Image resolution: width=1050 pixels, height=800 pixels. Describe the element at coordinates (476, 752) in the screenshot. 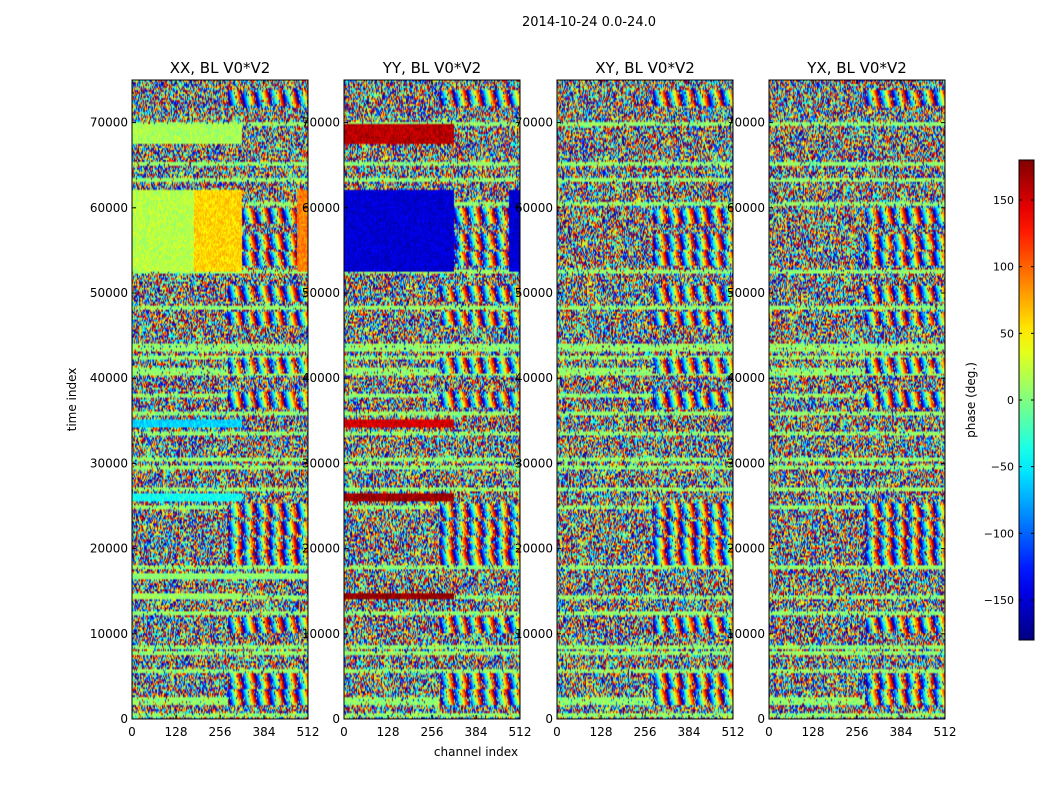

I see `x-axis-label: channel index` at that location.